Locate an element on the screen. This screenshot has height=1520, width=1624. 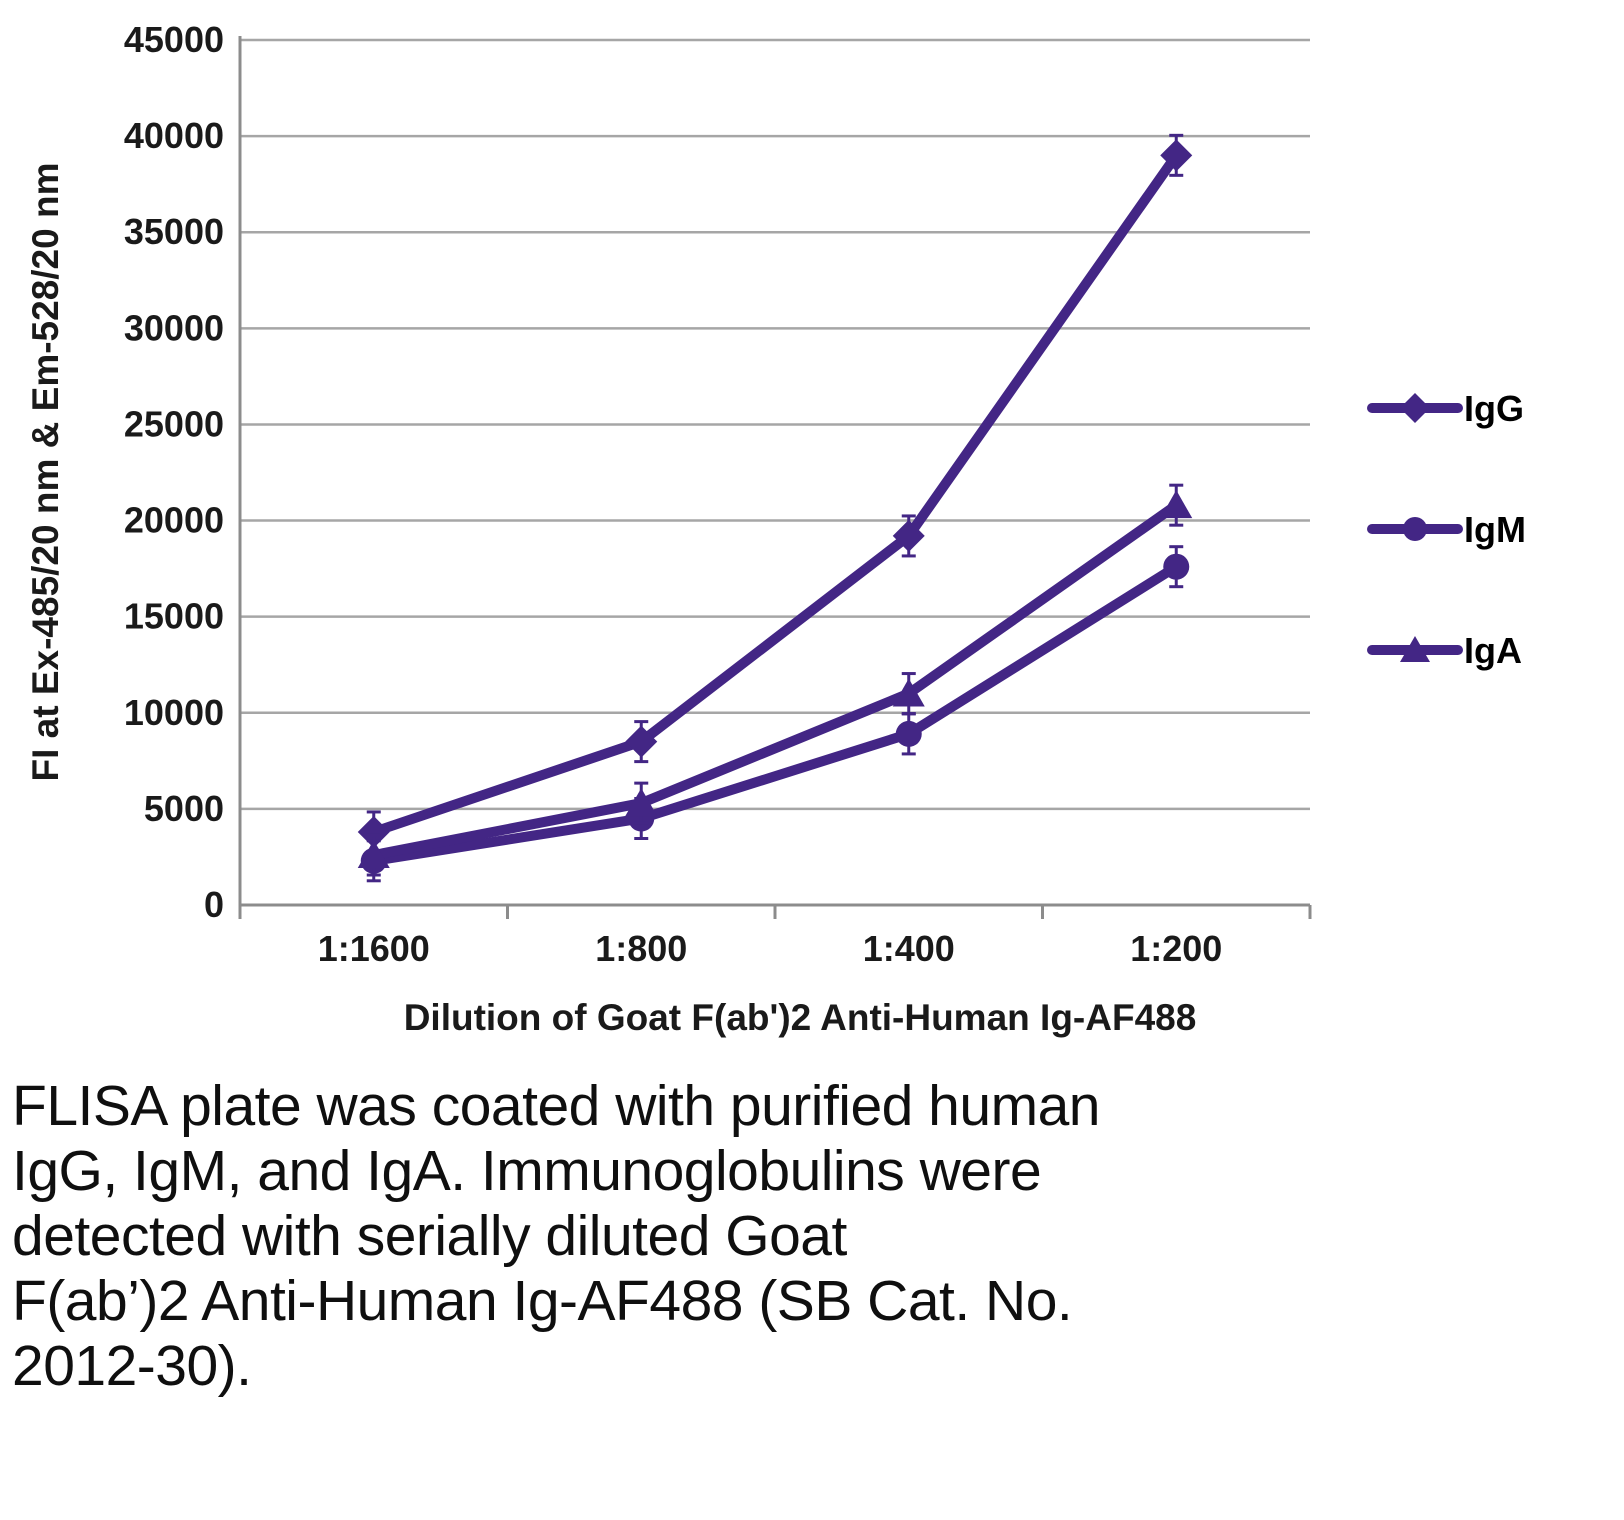
y-tick-label: 0 is located at coordinates (214, 904).